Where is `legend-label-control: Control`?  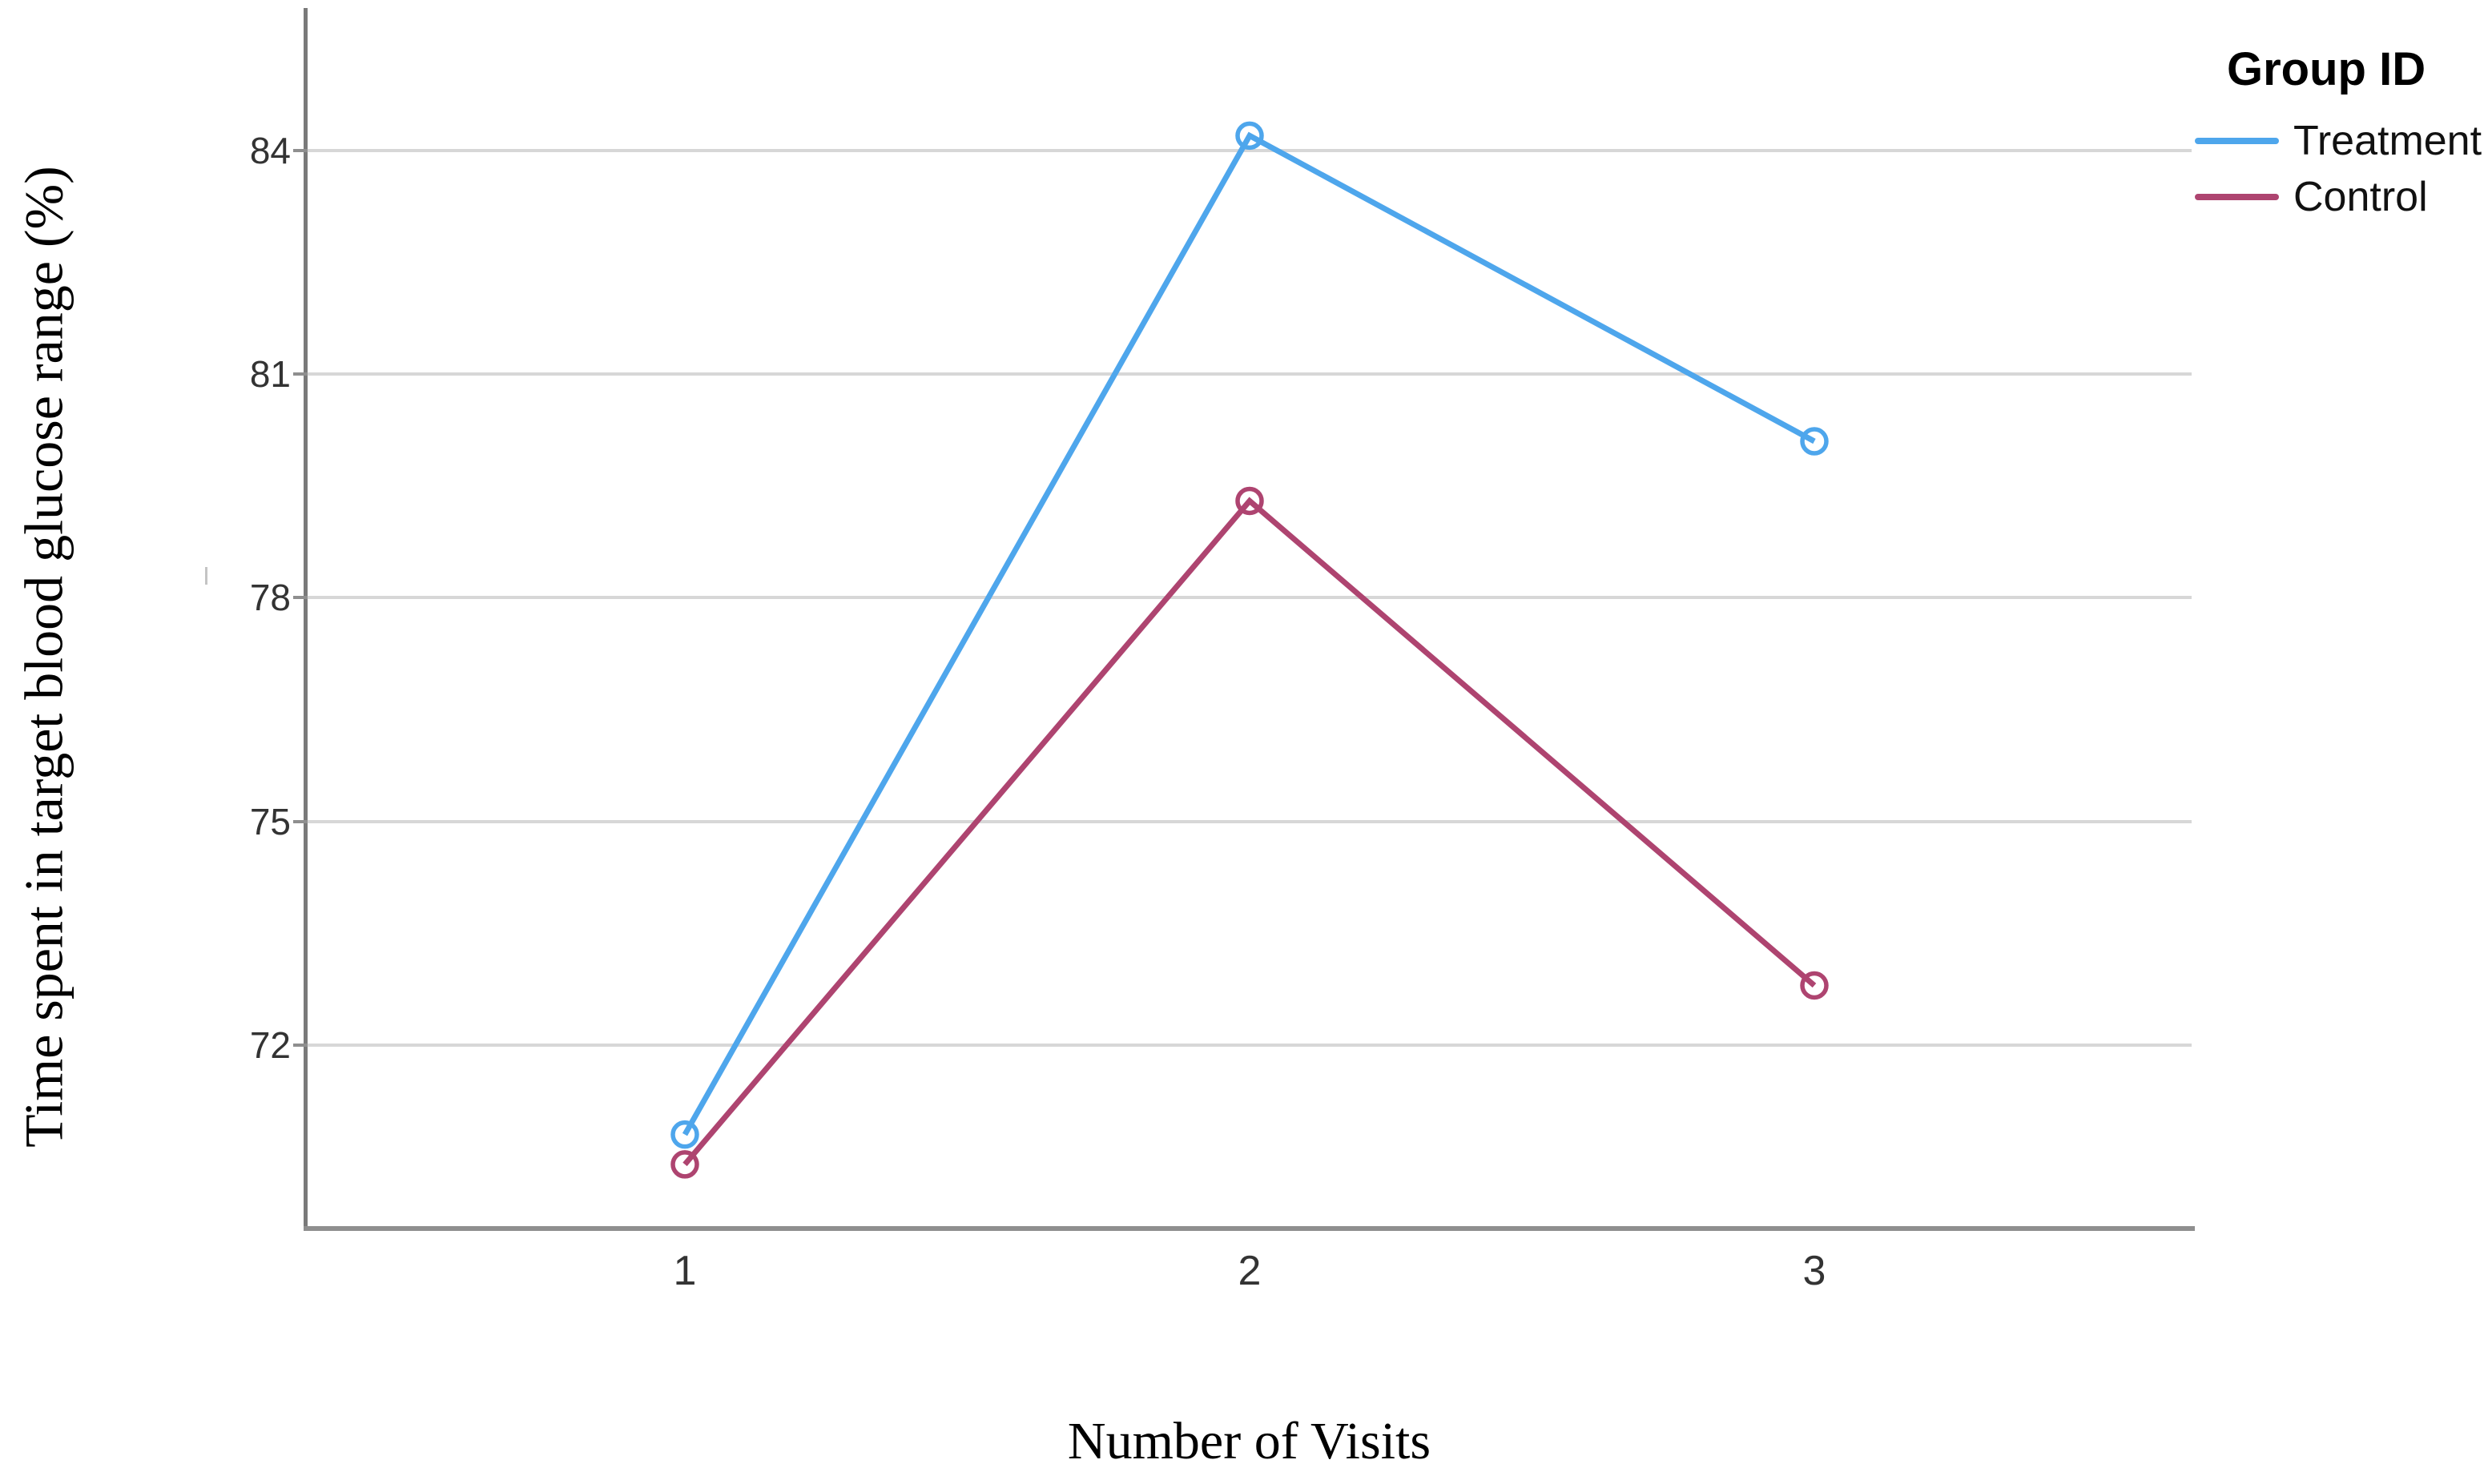 legend-label-control: Control is located at coordinates (2360, 197).